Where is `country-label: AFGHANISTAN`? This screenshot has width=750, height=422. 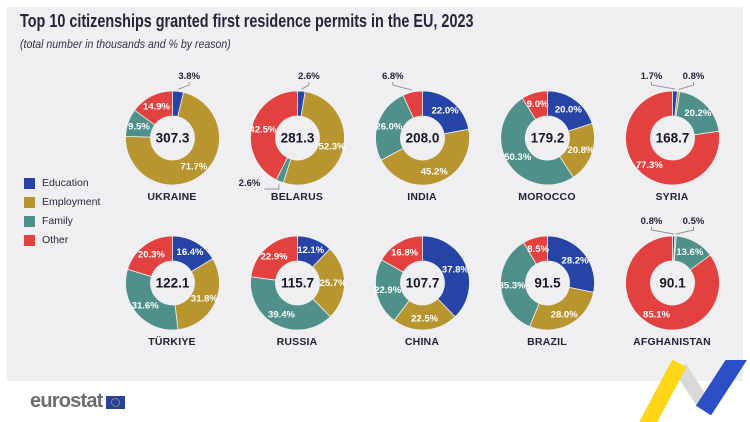 country-label: AFGHANISTAN is located at coordinates (672, 342).